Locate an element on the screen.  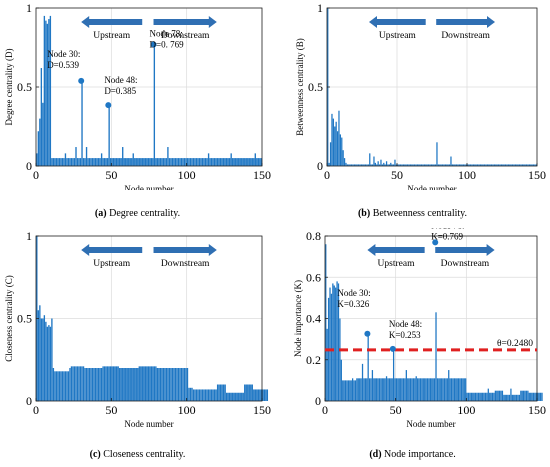
highlight-label-node: Node 30: is located at coordinates (63, 54).